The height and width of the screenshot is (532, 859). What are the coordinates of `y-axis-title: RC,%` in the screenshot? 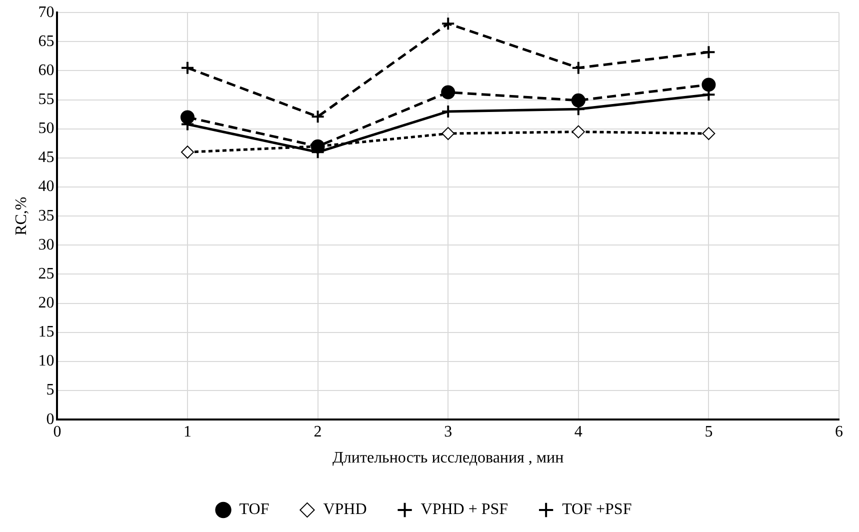 It's located at (21, 216).